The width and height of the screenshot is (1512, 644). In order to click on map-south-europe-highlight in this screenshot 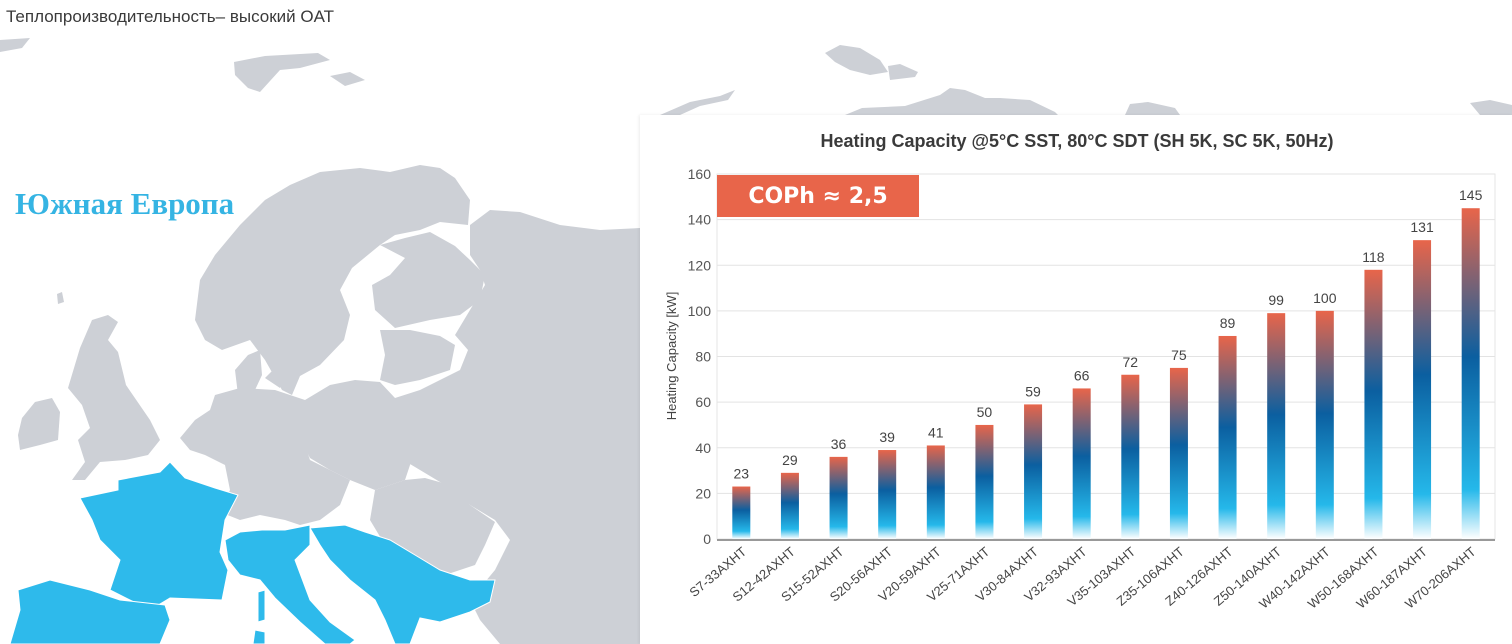, I will do `click(252, 552)`.